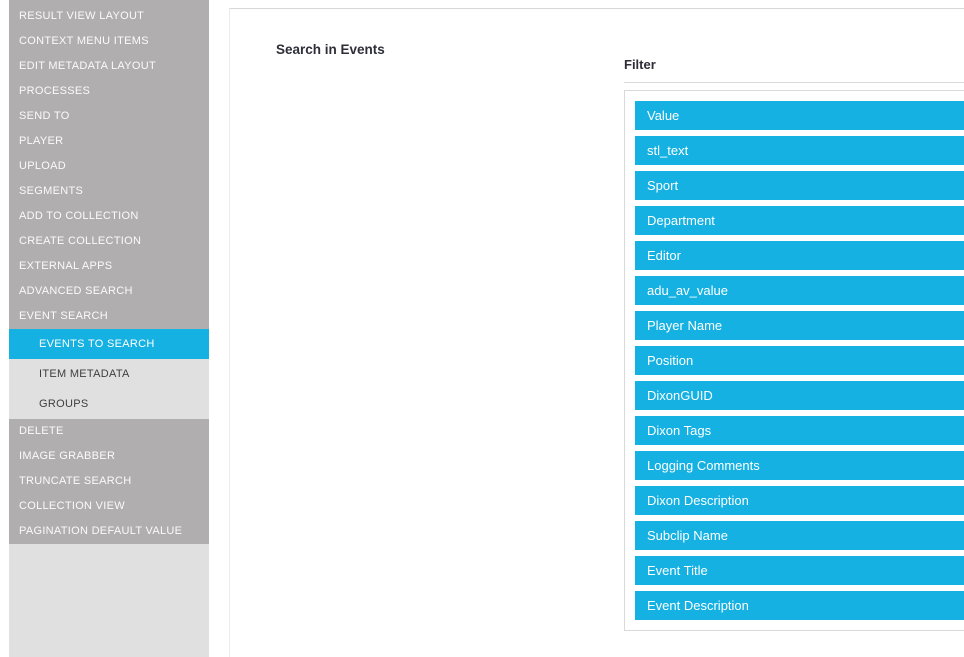  What do you see at coordinates (41, 431) in the screenshot?
I see `sidebar-item-delete: DELETE` at bounding box center [41, 431].